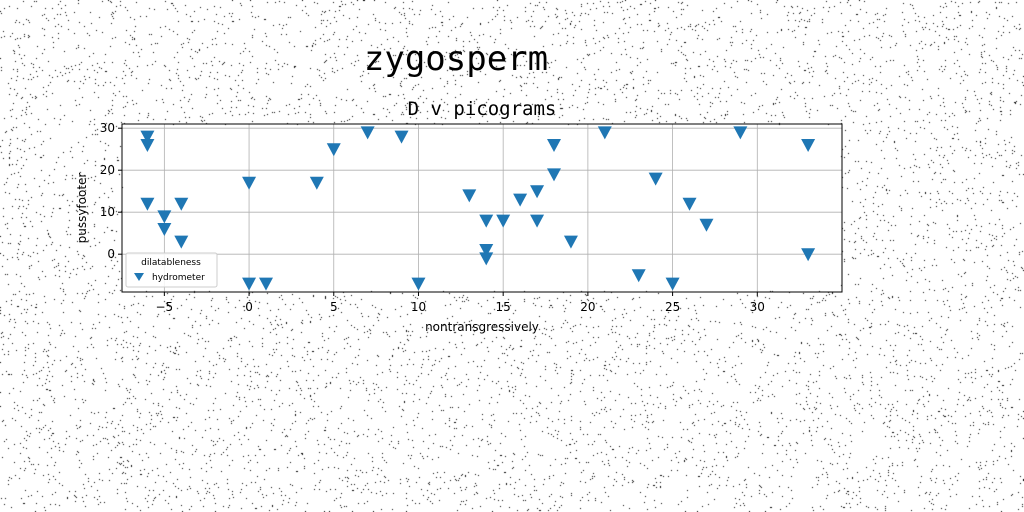 The height and width of the screenshot is (512, 1024). Describe the element at coordinates (503, 307) in the screenshot. I see `x-tick-label: 15` at that location.